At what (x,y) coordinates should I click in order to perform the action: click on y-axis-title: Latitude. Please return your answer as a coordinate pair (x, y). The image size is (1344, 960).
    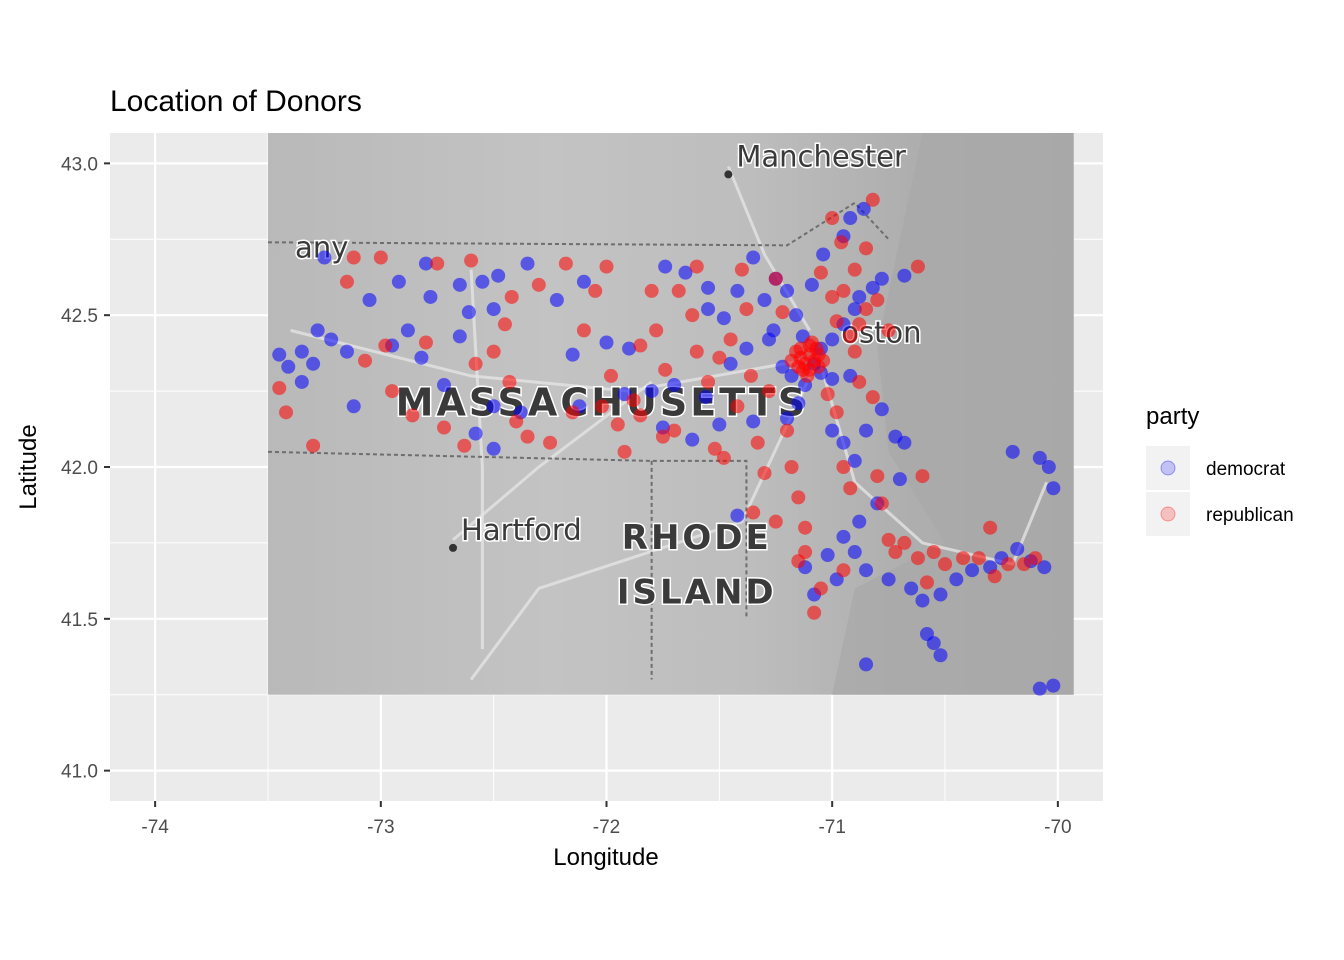
    Looking at the image, I should click on (28, 466).